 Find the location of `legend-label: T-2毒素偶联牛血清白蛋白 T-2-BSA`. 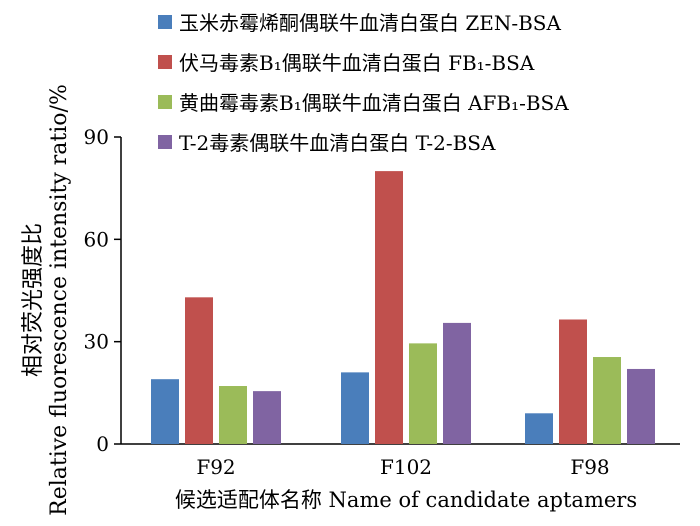

legend-label: T-2毒素偶联牛血清白蛋白 T-2-BSA is located at coordinates (337, 143).